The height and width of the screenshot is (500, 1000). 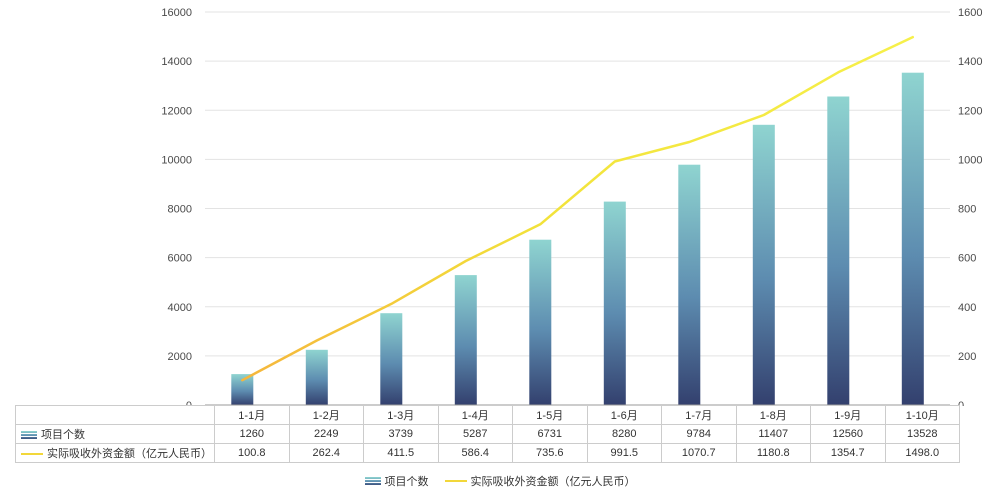 What do you see at coordinates (773, 434) in the screenshot?
I see `bar-value-cell: 11407` at bounding box center [773, 434].